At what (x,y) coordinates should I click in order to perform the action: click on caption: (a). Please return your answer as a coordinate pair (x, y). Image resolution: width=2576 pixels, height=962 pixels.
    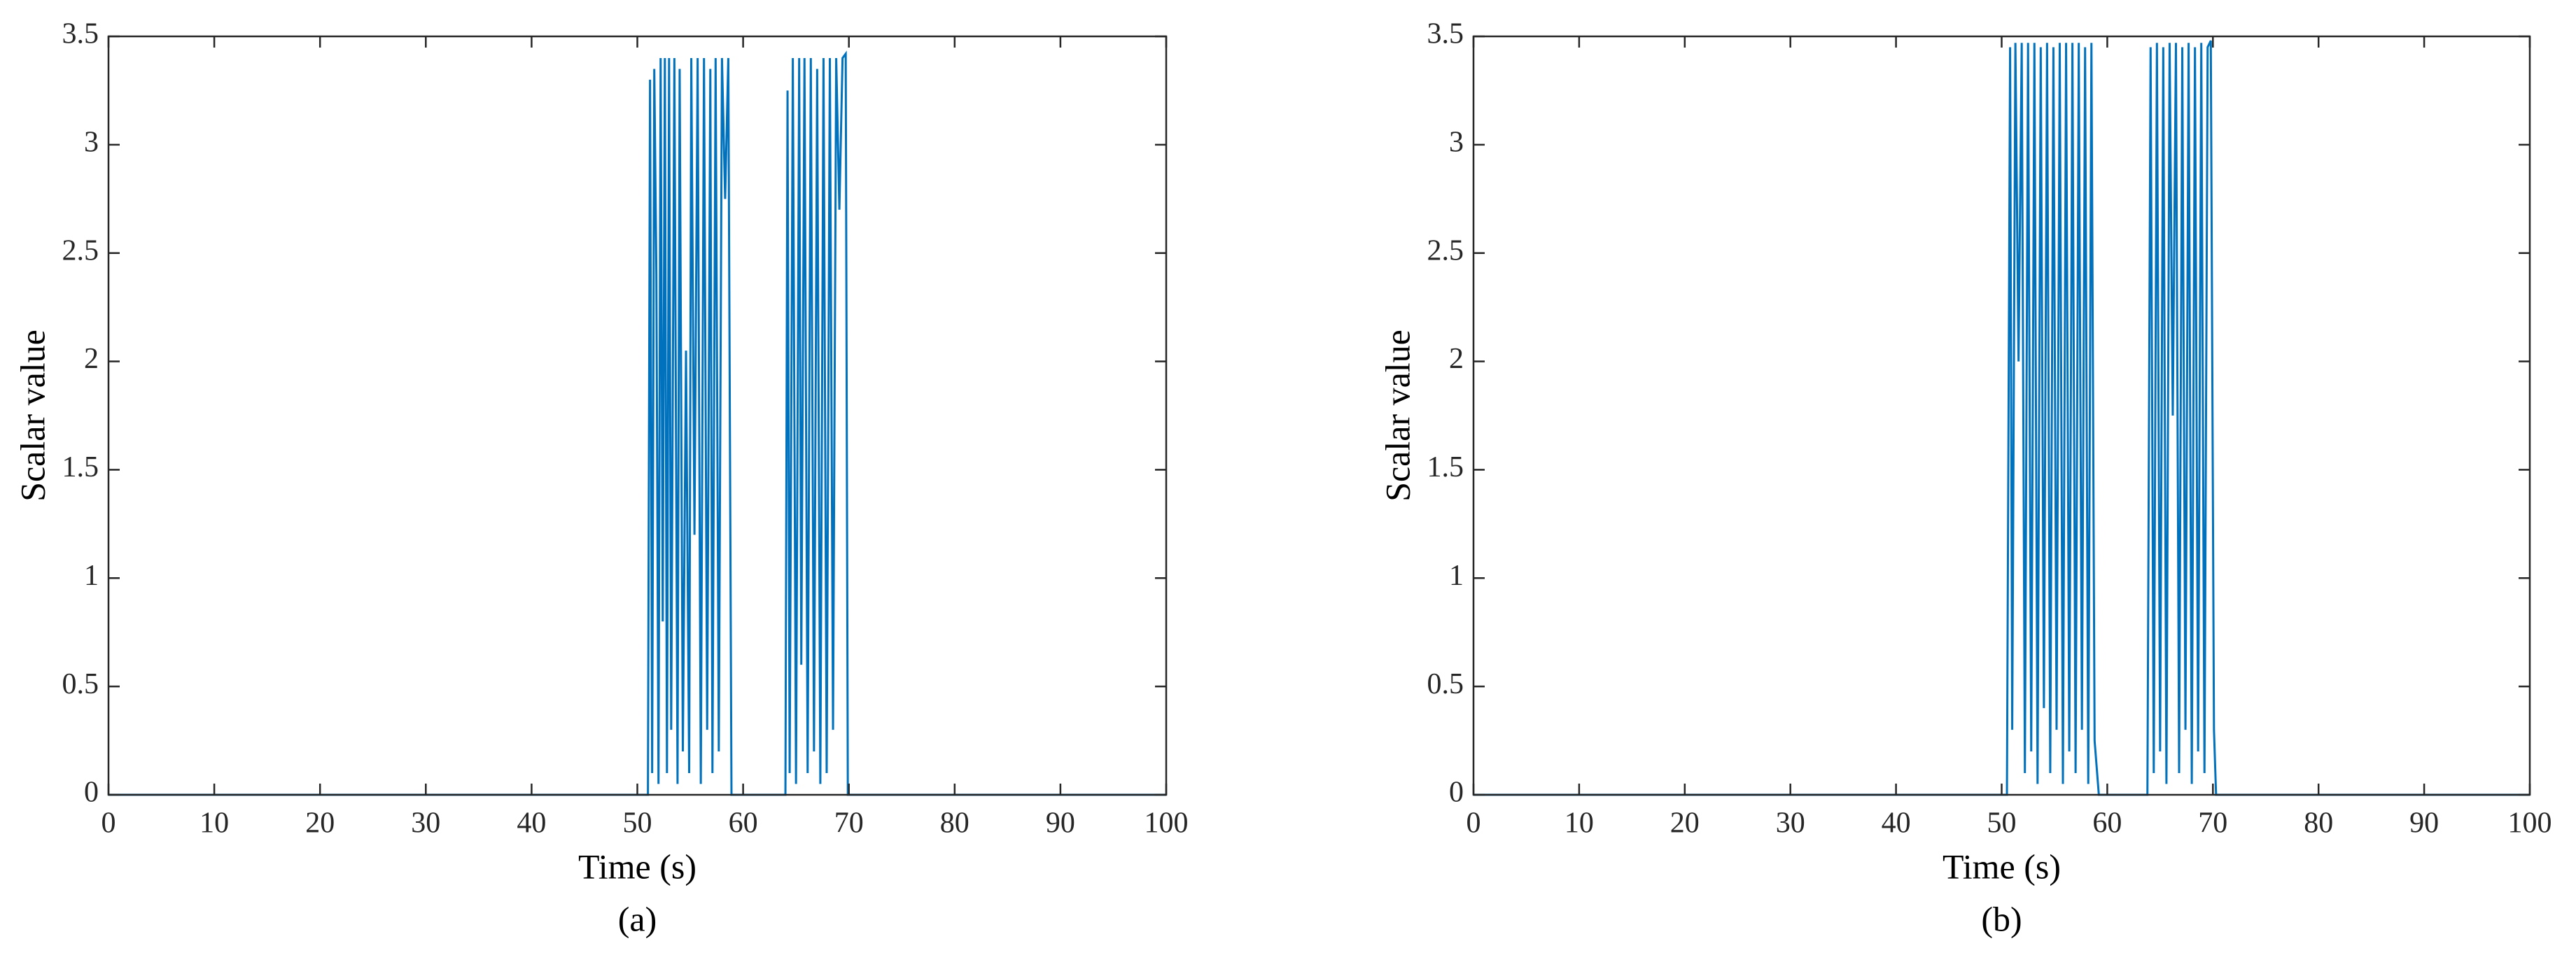
    Looking at the image, I should click on (637, 918).